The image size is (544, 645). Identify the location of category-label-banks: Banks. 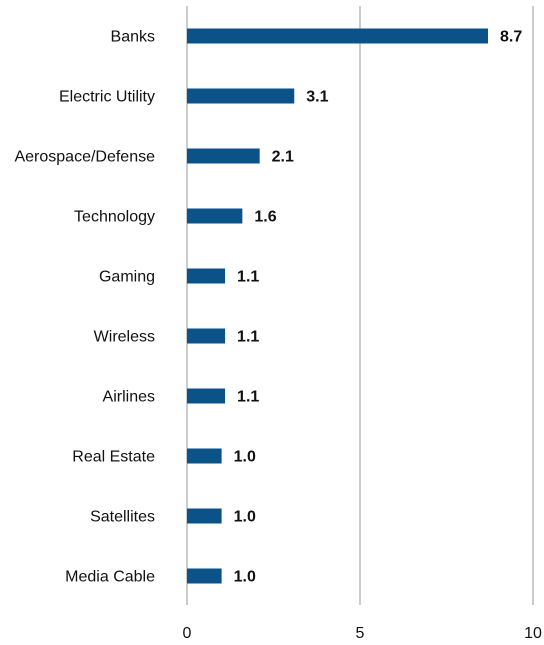
(133, 37).